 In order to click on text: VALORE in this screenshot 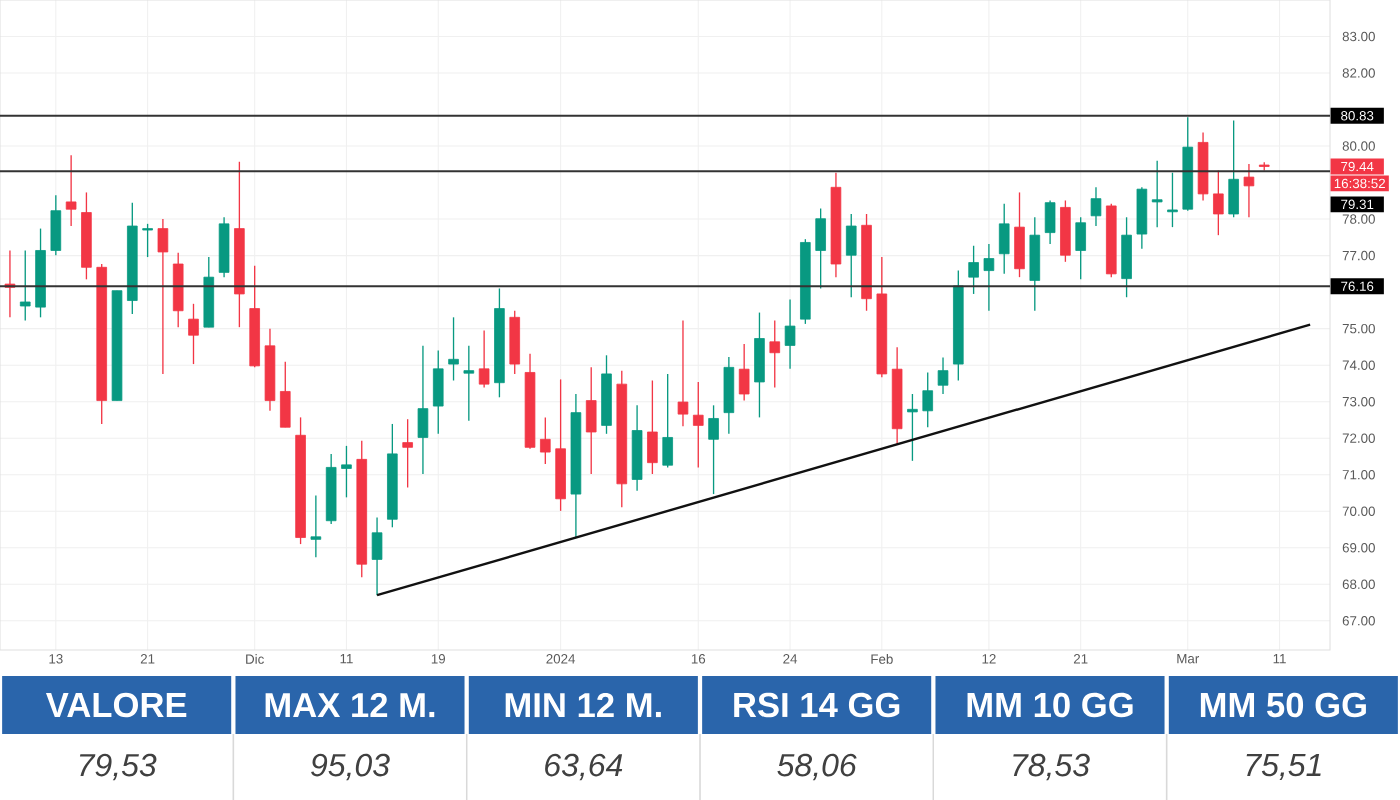, I will do `click(116, 705)`.